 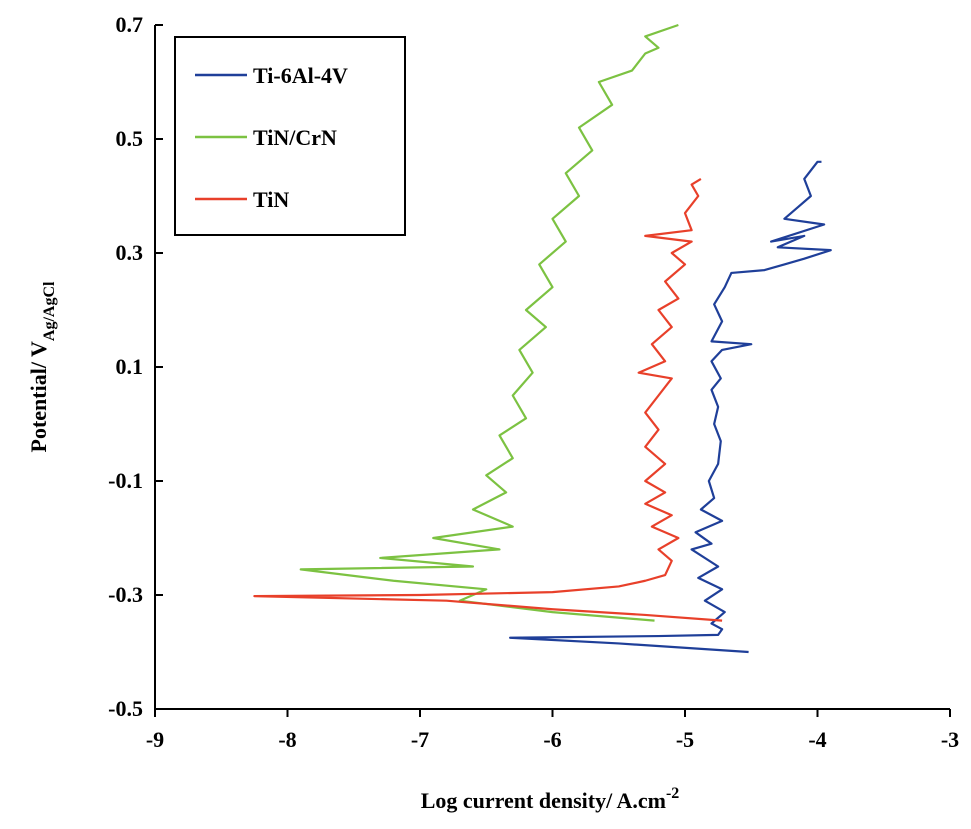 What do you see at coordinates (130, 24) in the screenshot?
I see `y-tick-label: 0.7` at bounding box center [130, 24].